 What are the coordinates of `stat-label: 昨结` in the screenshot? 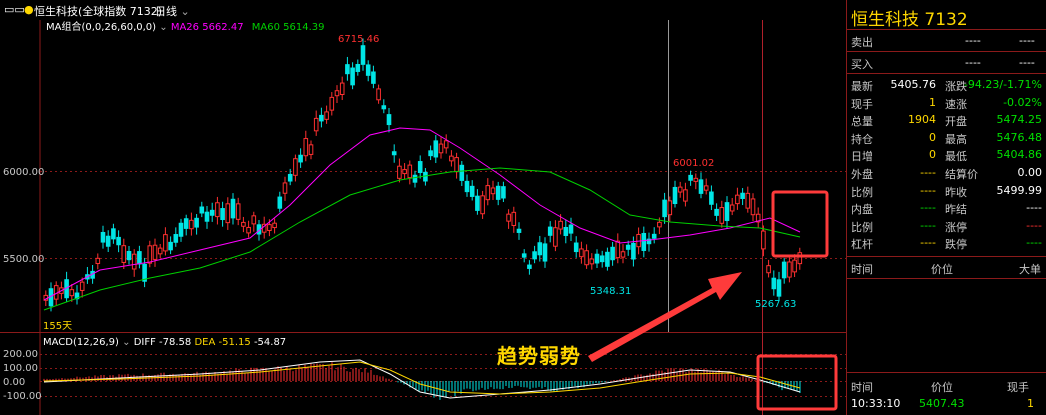 It's located at (956, 210).